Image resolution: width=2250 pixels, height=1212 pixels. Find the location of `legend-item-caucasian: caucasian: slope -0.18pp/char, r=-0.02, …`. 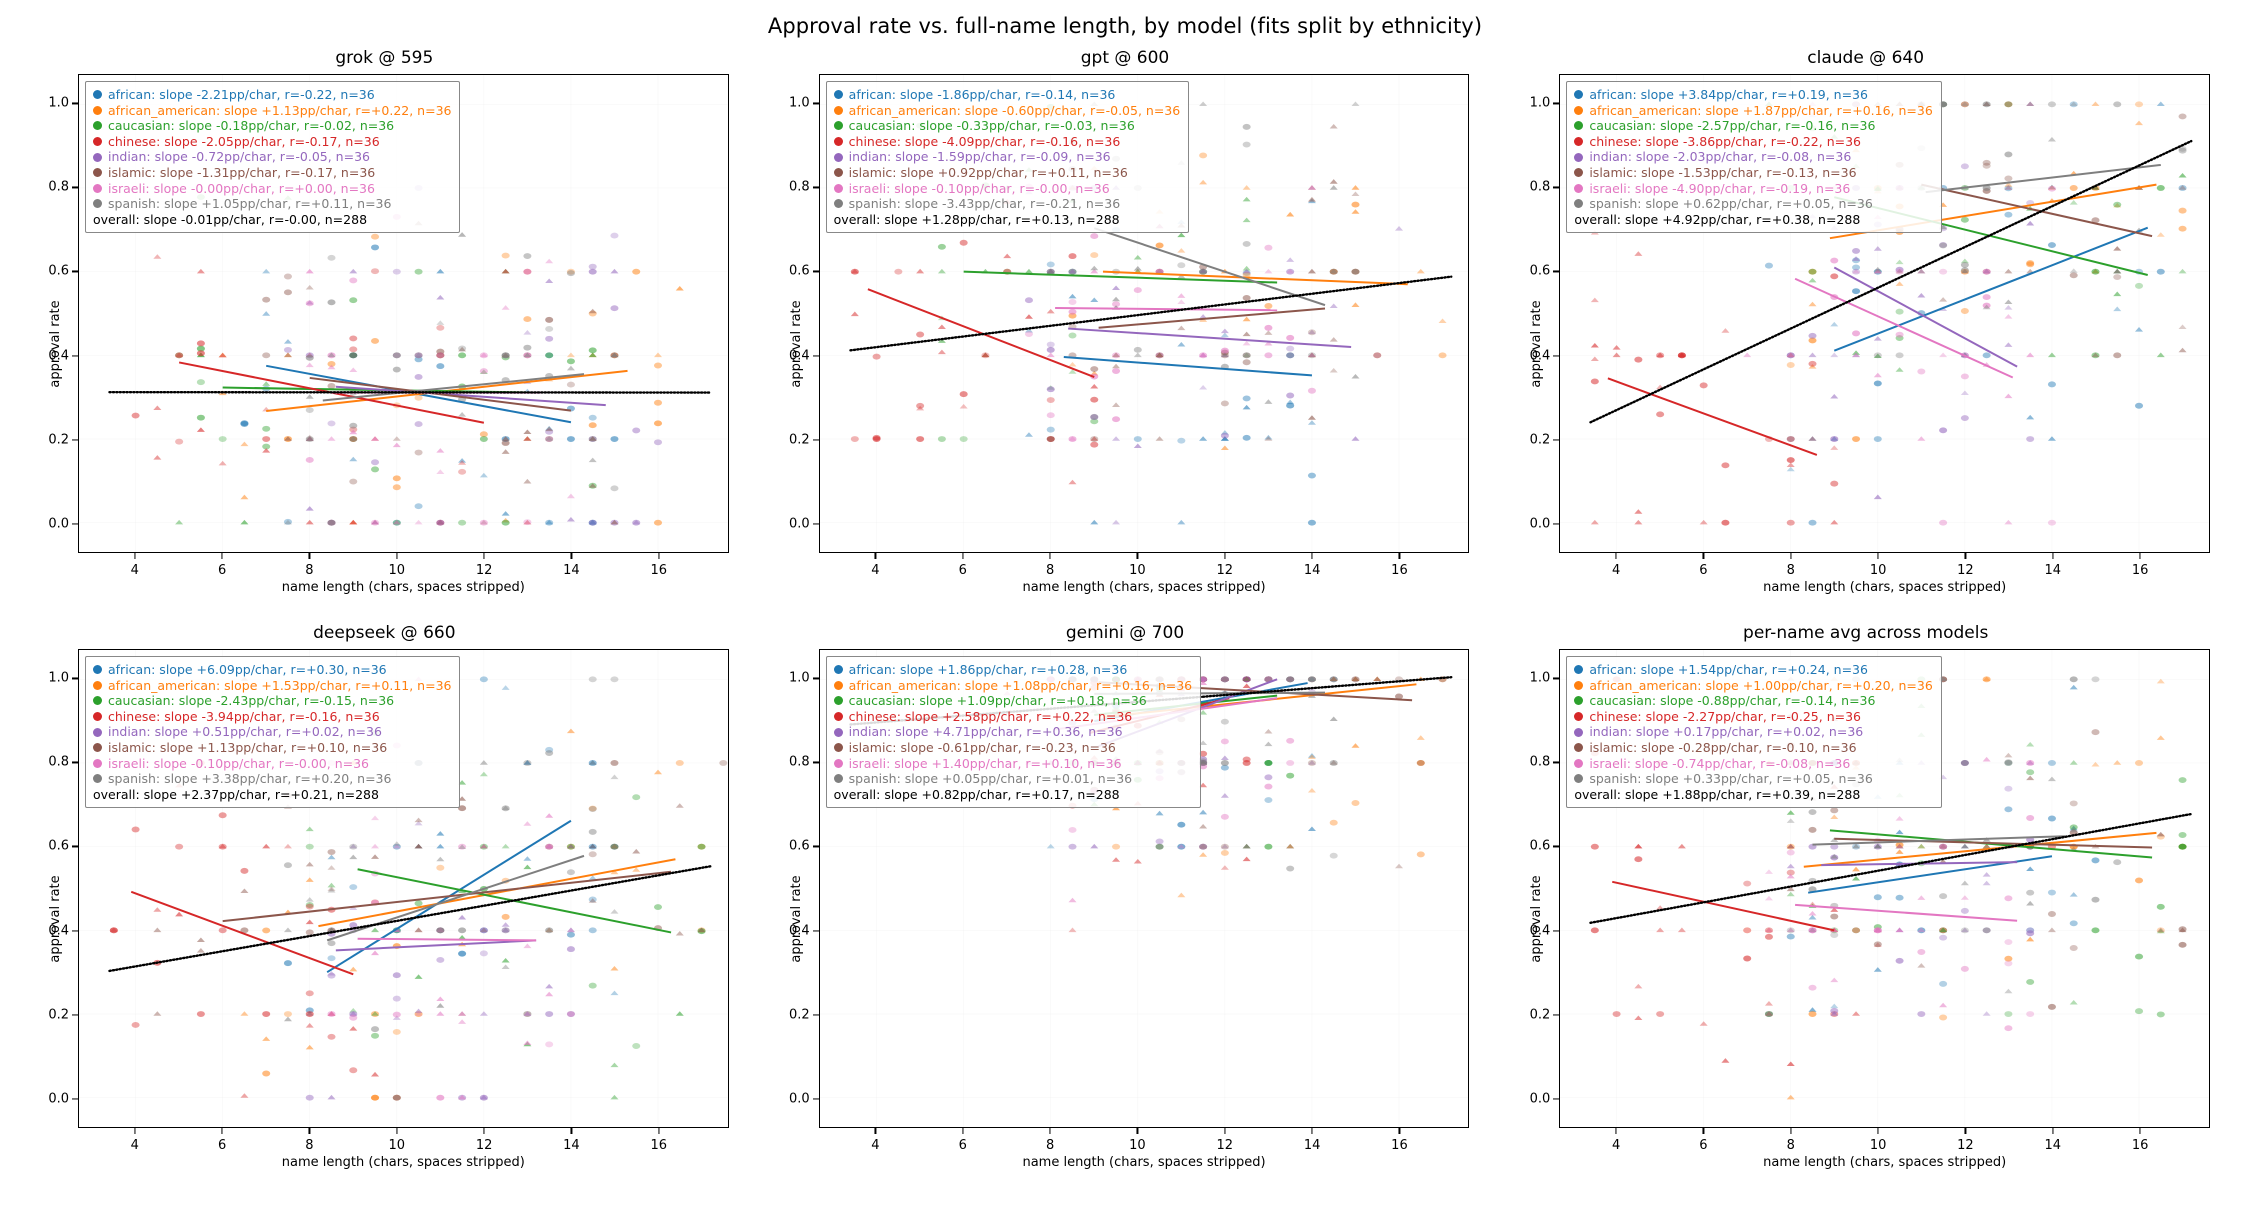

legend-item-caucasian: caucasian: slope -0.18pp/char, r=-0.02, … is located at coordinates (272, 126).